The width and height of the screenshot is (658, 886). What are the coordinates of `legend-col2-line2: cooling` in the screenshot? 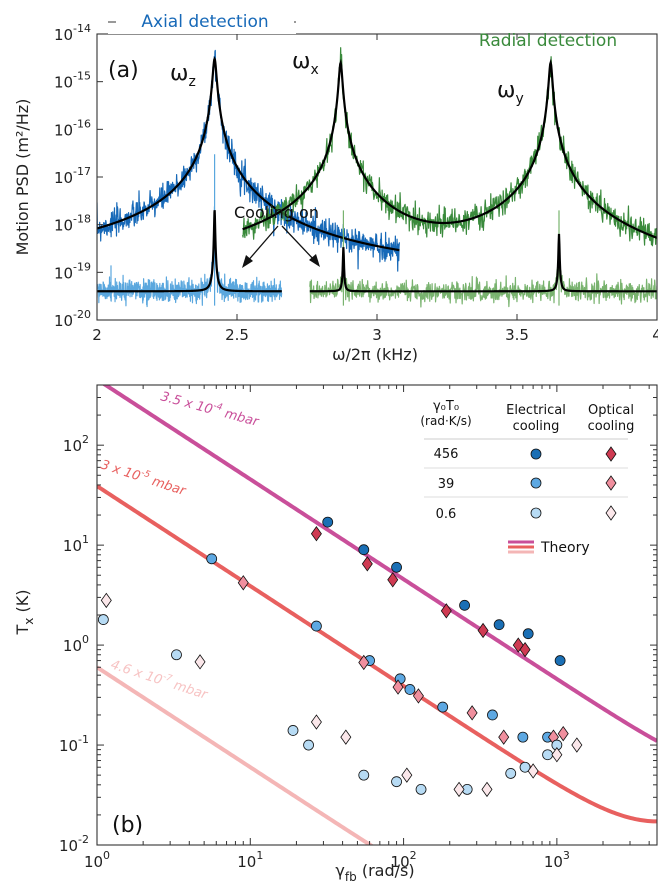 It's located at (536, 426).